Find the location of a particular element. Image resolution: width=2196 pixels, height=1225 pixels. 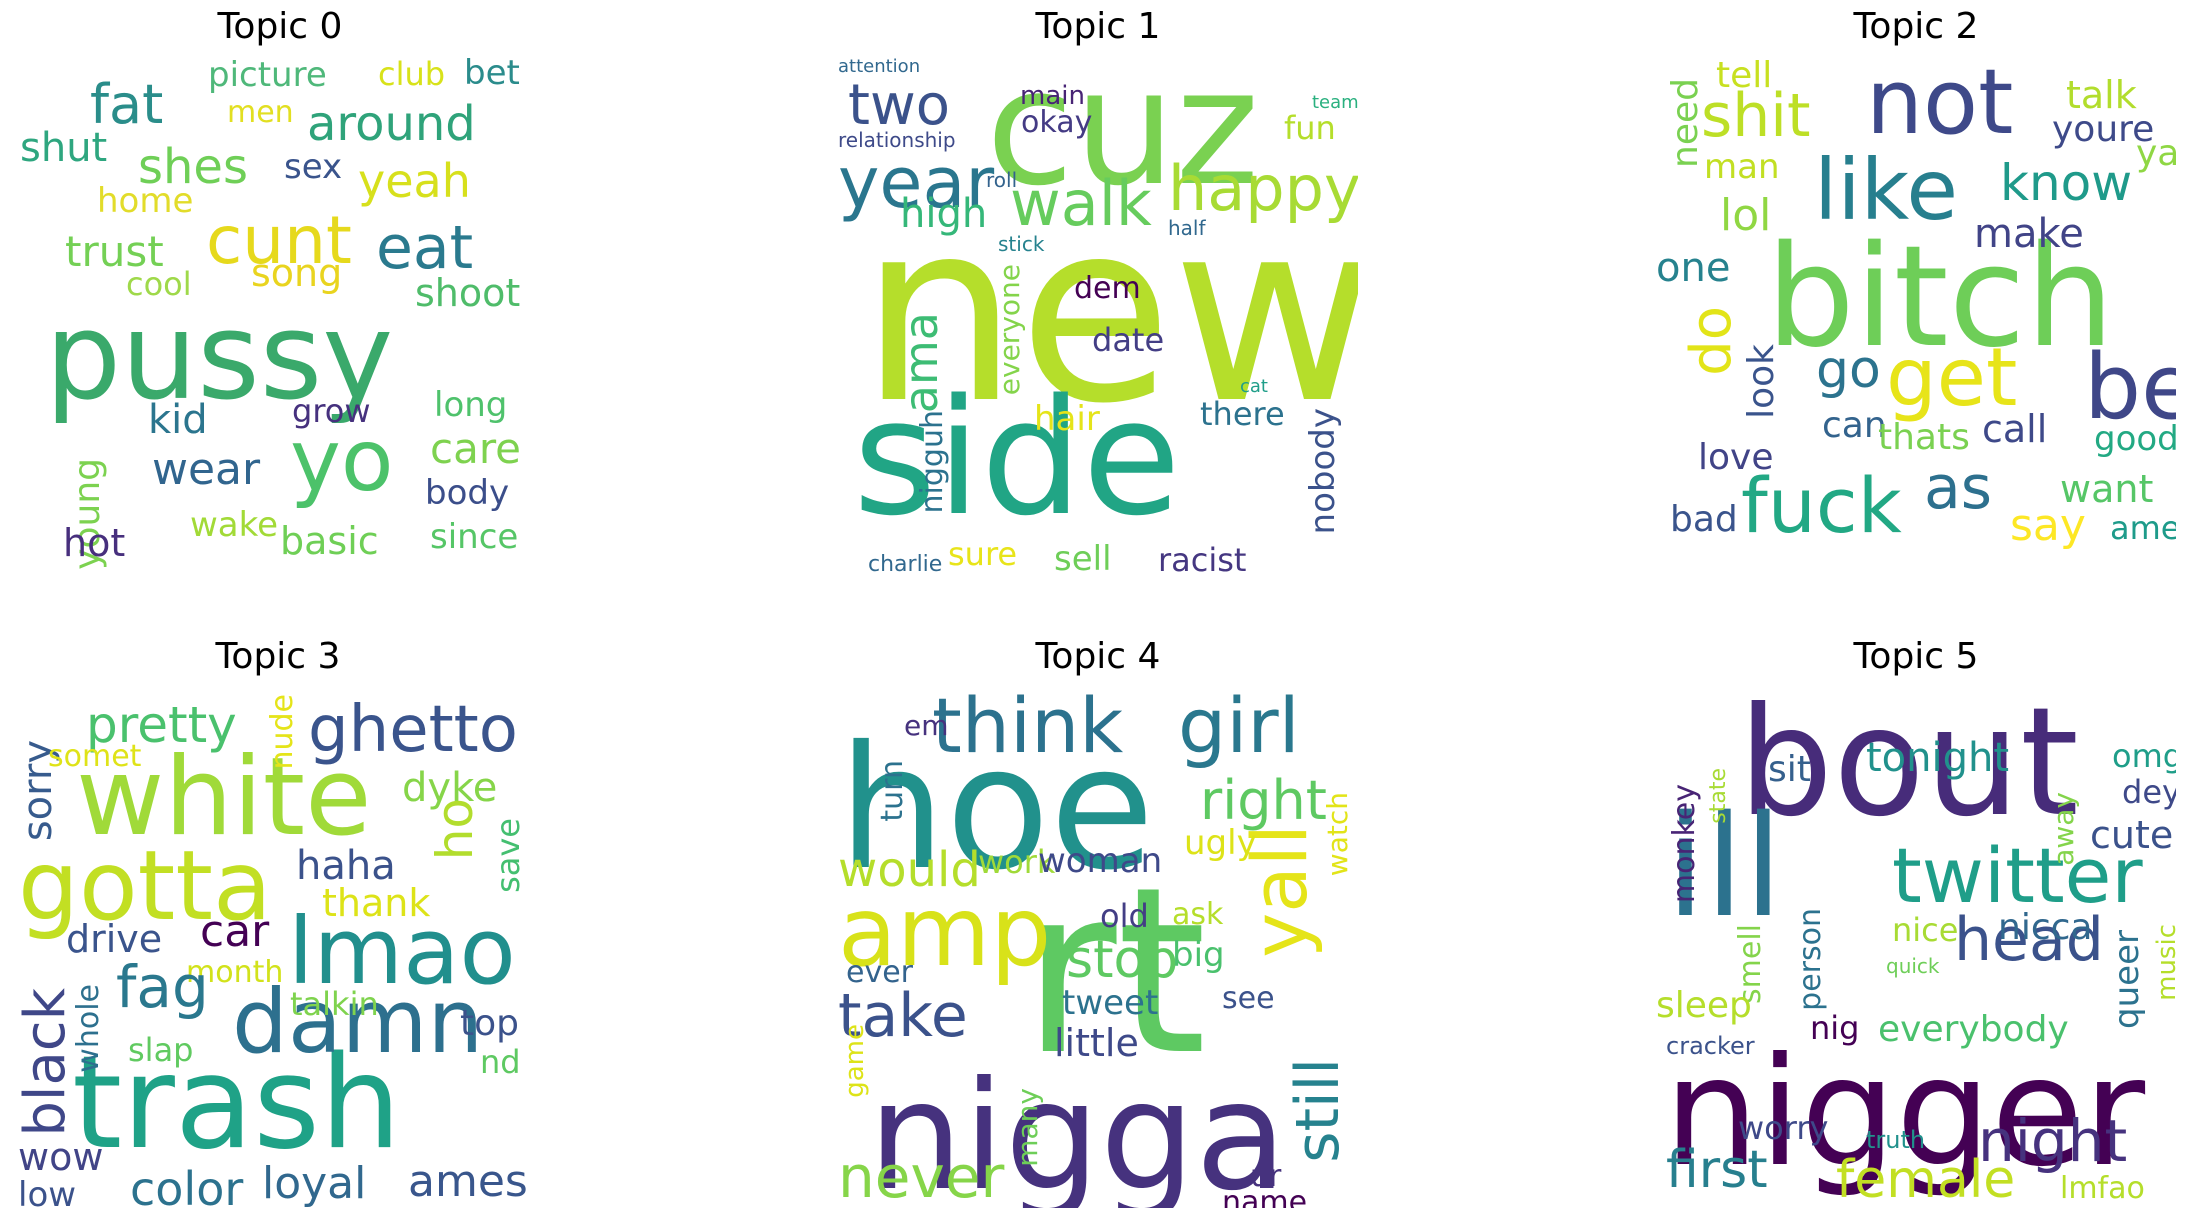

cloud-word: pretty is located at coordinates (161, 725).